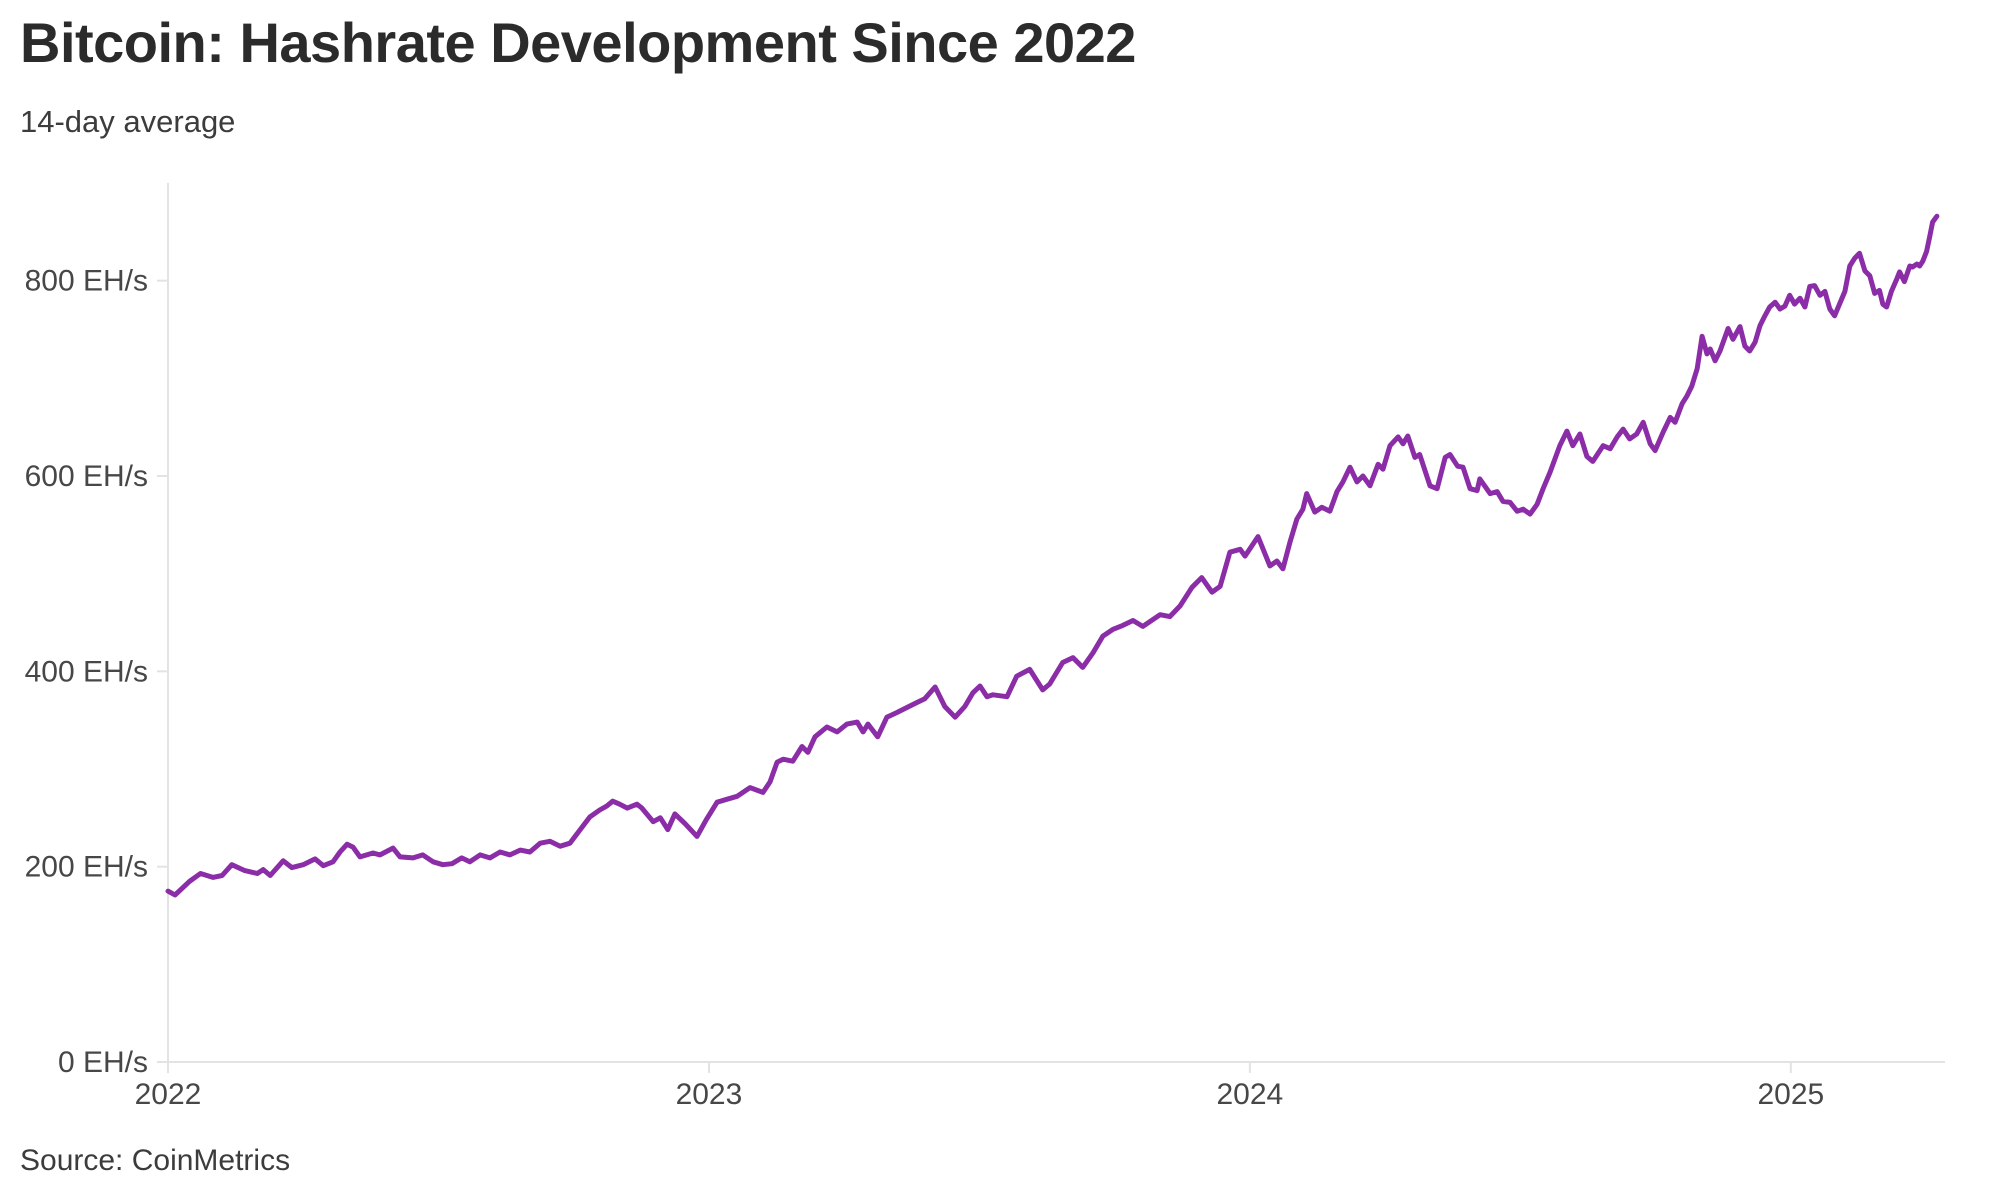  I want to click on x-tick-label: 2022, so click(168, 1094).